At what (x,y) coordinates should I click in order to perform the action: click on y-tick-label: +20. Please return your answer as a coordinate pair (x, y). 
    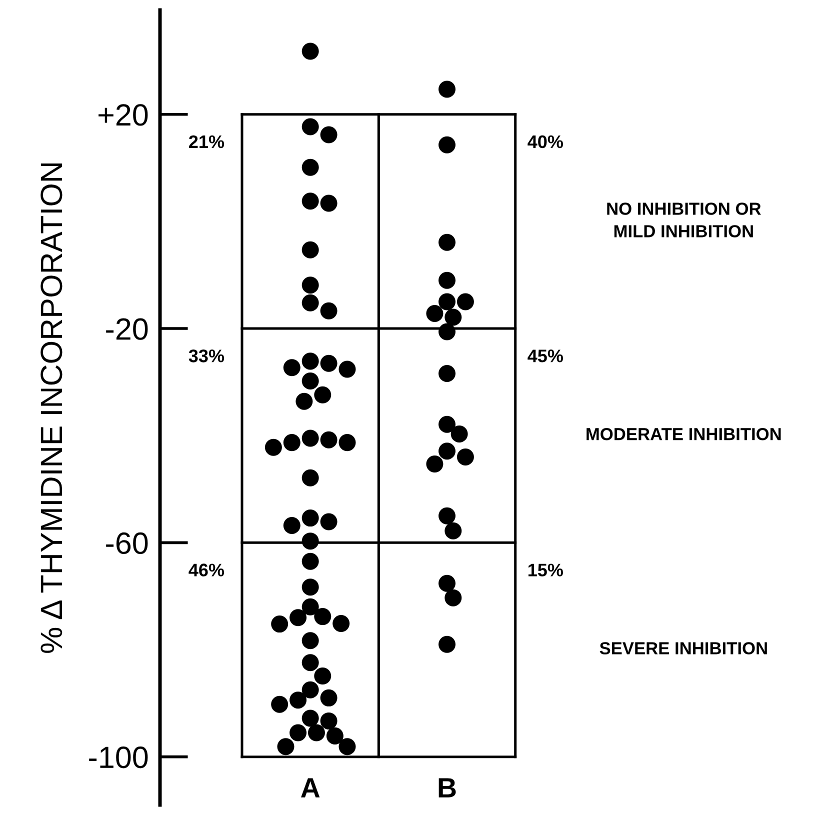
    Looking at the image, I should click on (123, 115).